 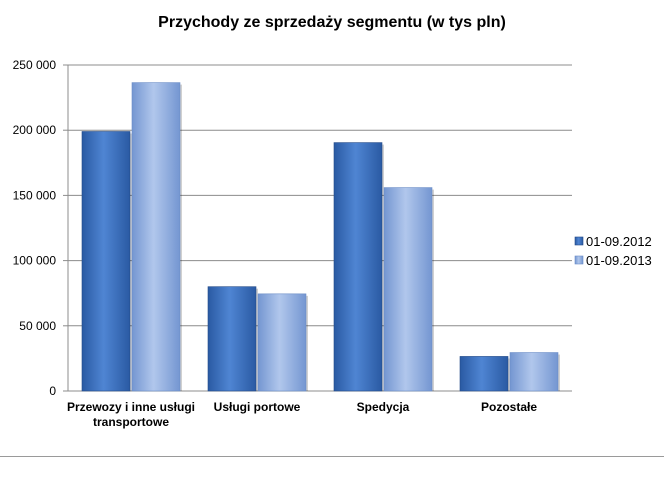 I want to click on x-tick-label: transportowe, so click(x=131, y=422).